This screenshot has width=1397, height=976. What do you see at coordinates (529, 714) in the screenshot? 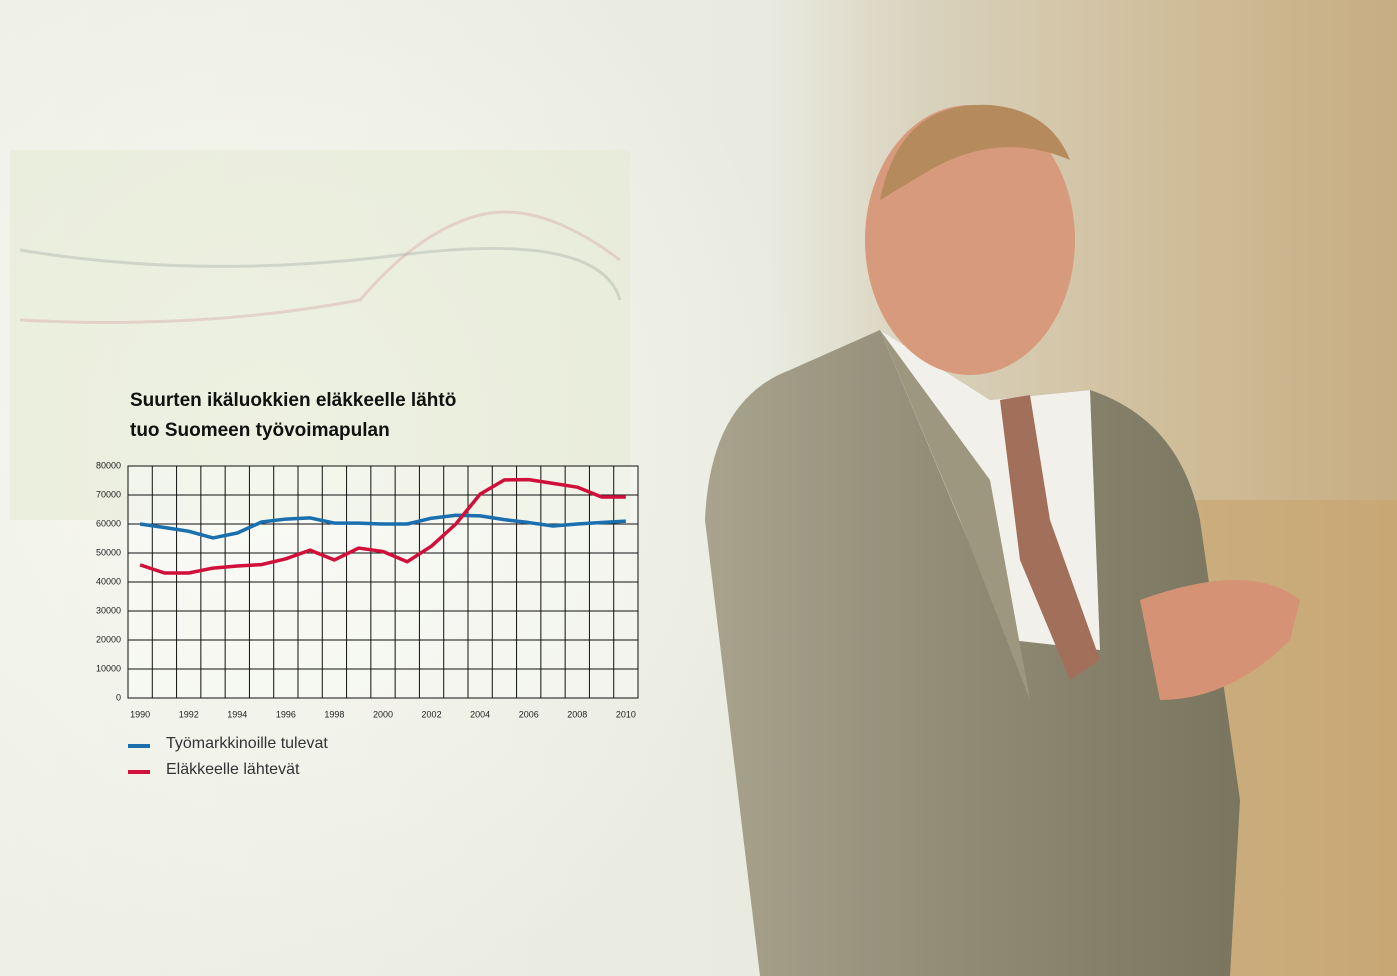
I see `x-tick-label: 2006` at bounding box center [529, 714].